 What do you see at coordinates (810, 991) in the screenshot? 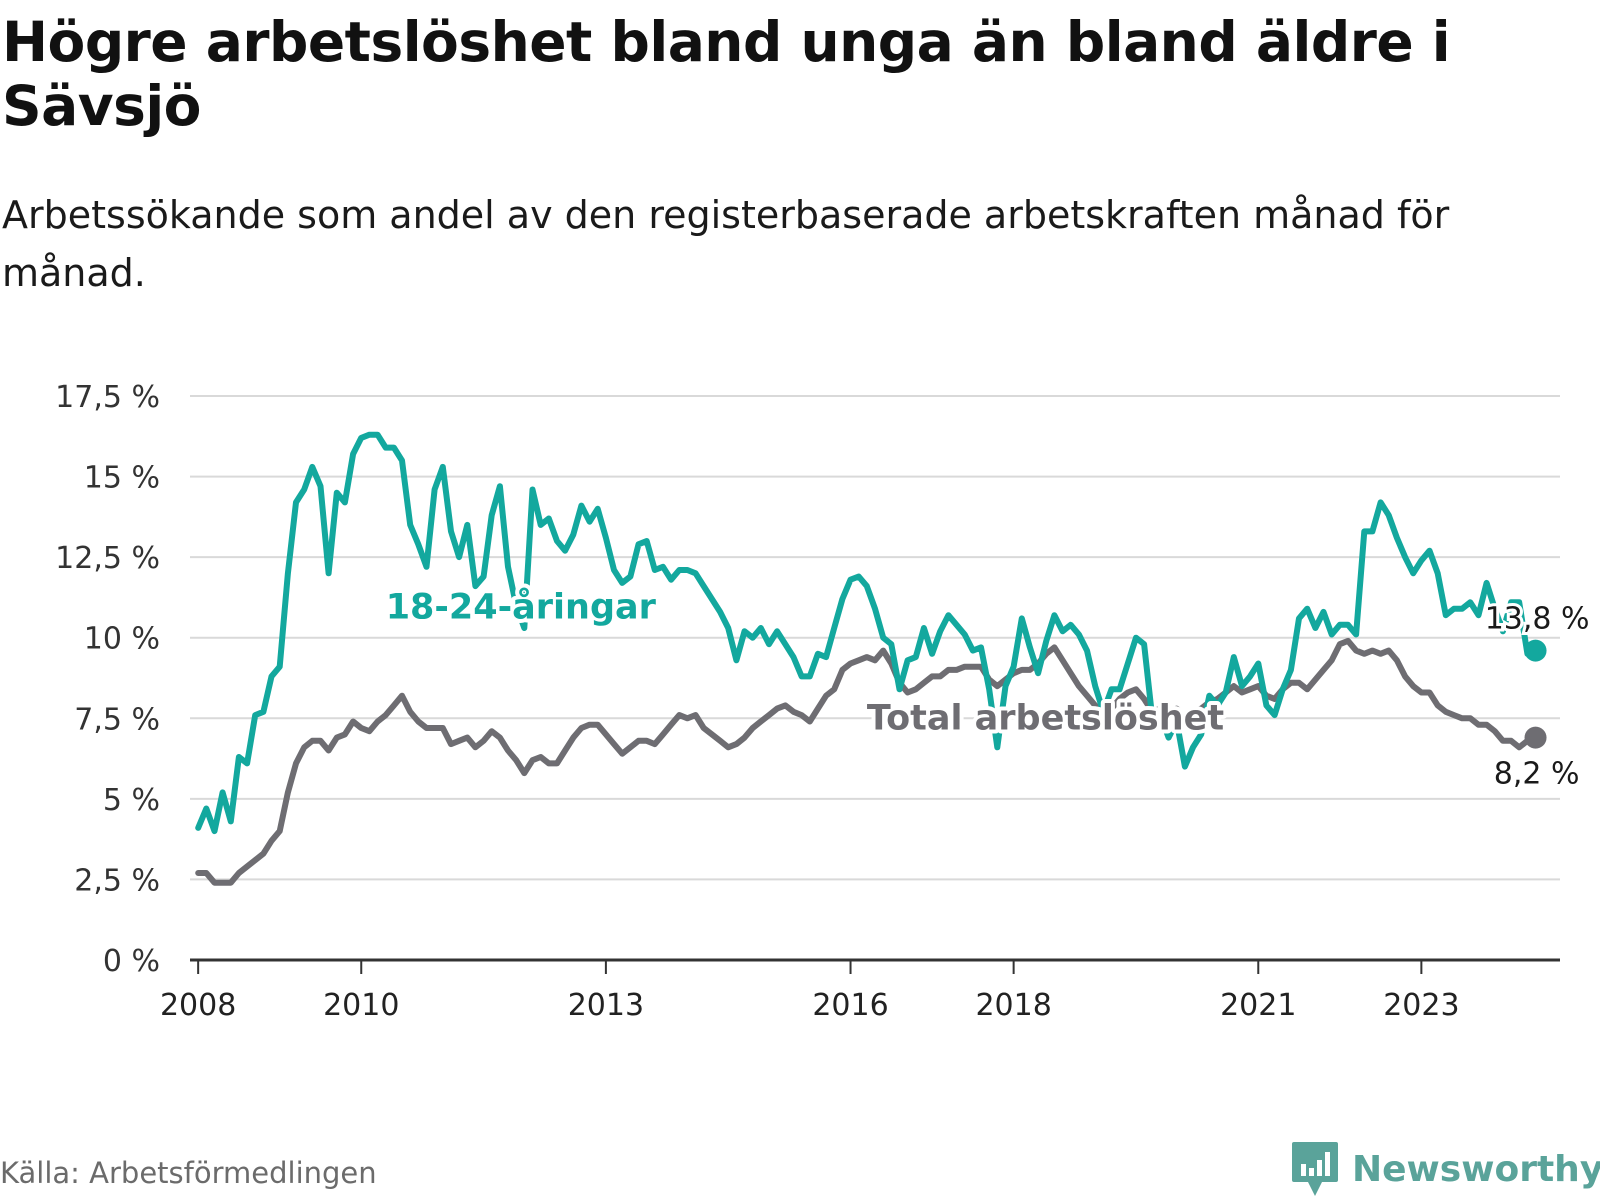
I see `x-axis-ticks: 2008 2010 2013 2016 2018 2021 2023` at bounding box center [810, 991].